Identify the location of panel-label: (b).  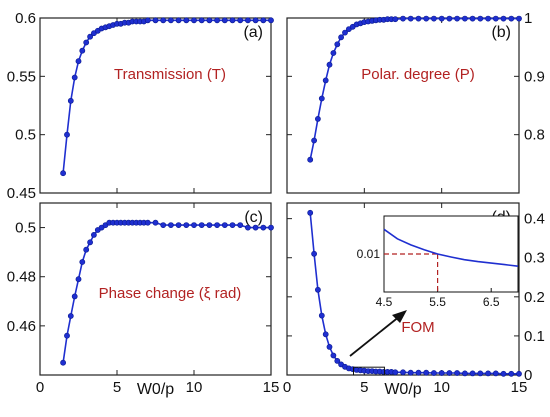
(501, 32).